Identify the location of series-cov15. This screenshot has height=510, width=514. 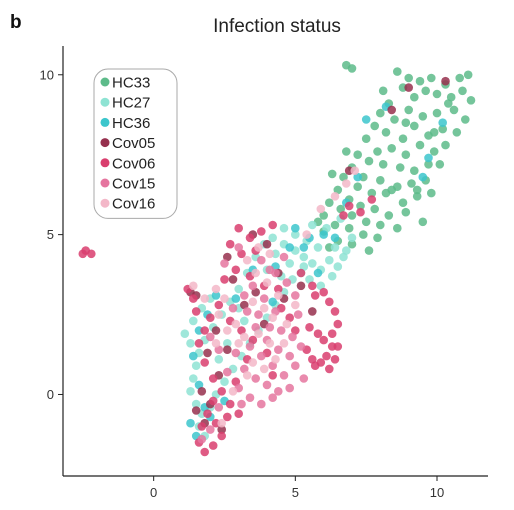
(253, 343).